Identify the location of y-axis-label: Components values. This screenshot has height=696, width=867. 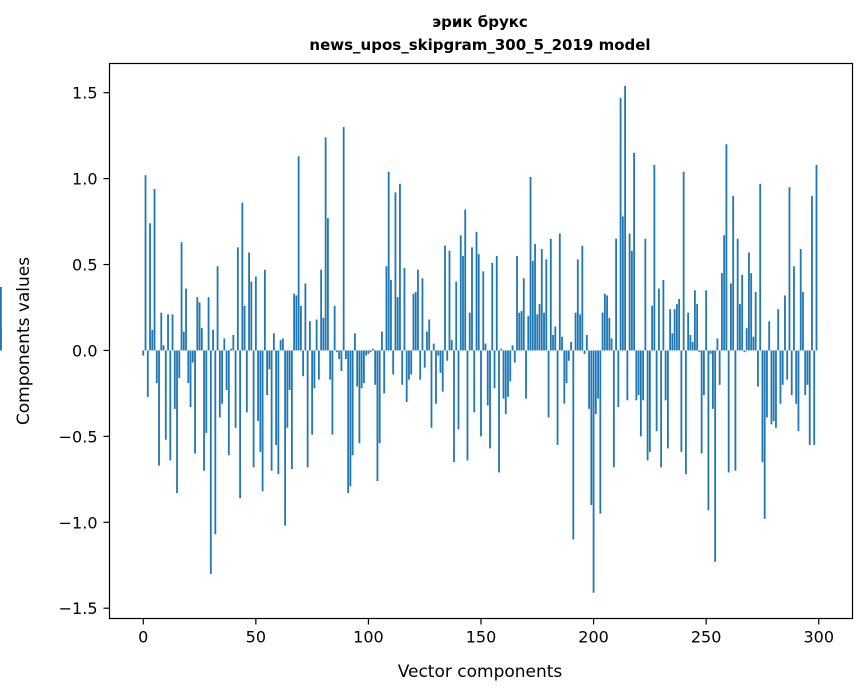
(24, 341).